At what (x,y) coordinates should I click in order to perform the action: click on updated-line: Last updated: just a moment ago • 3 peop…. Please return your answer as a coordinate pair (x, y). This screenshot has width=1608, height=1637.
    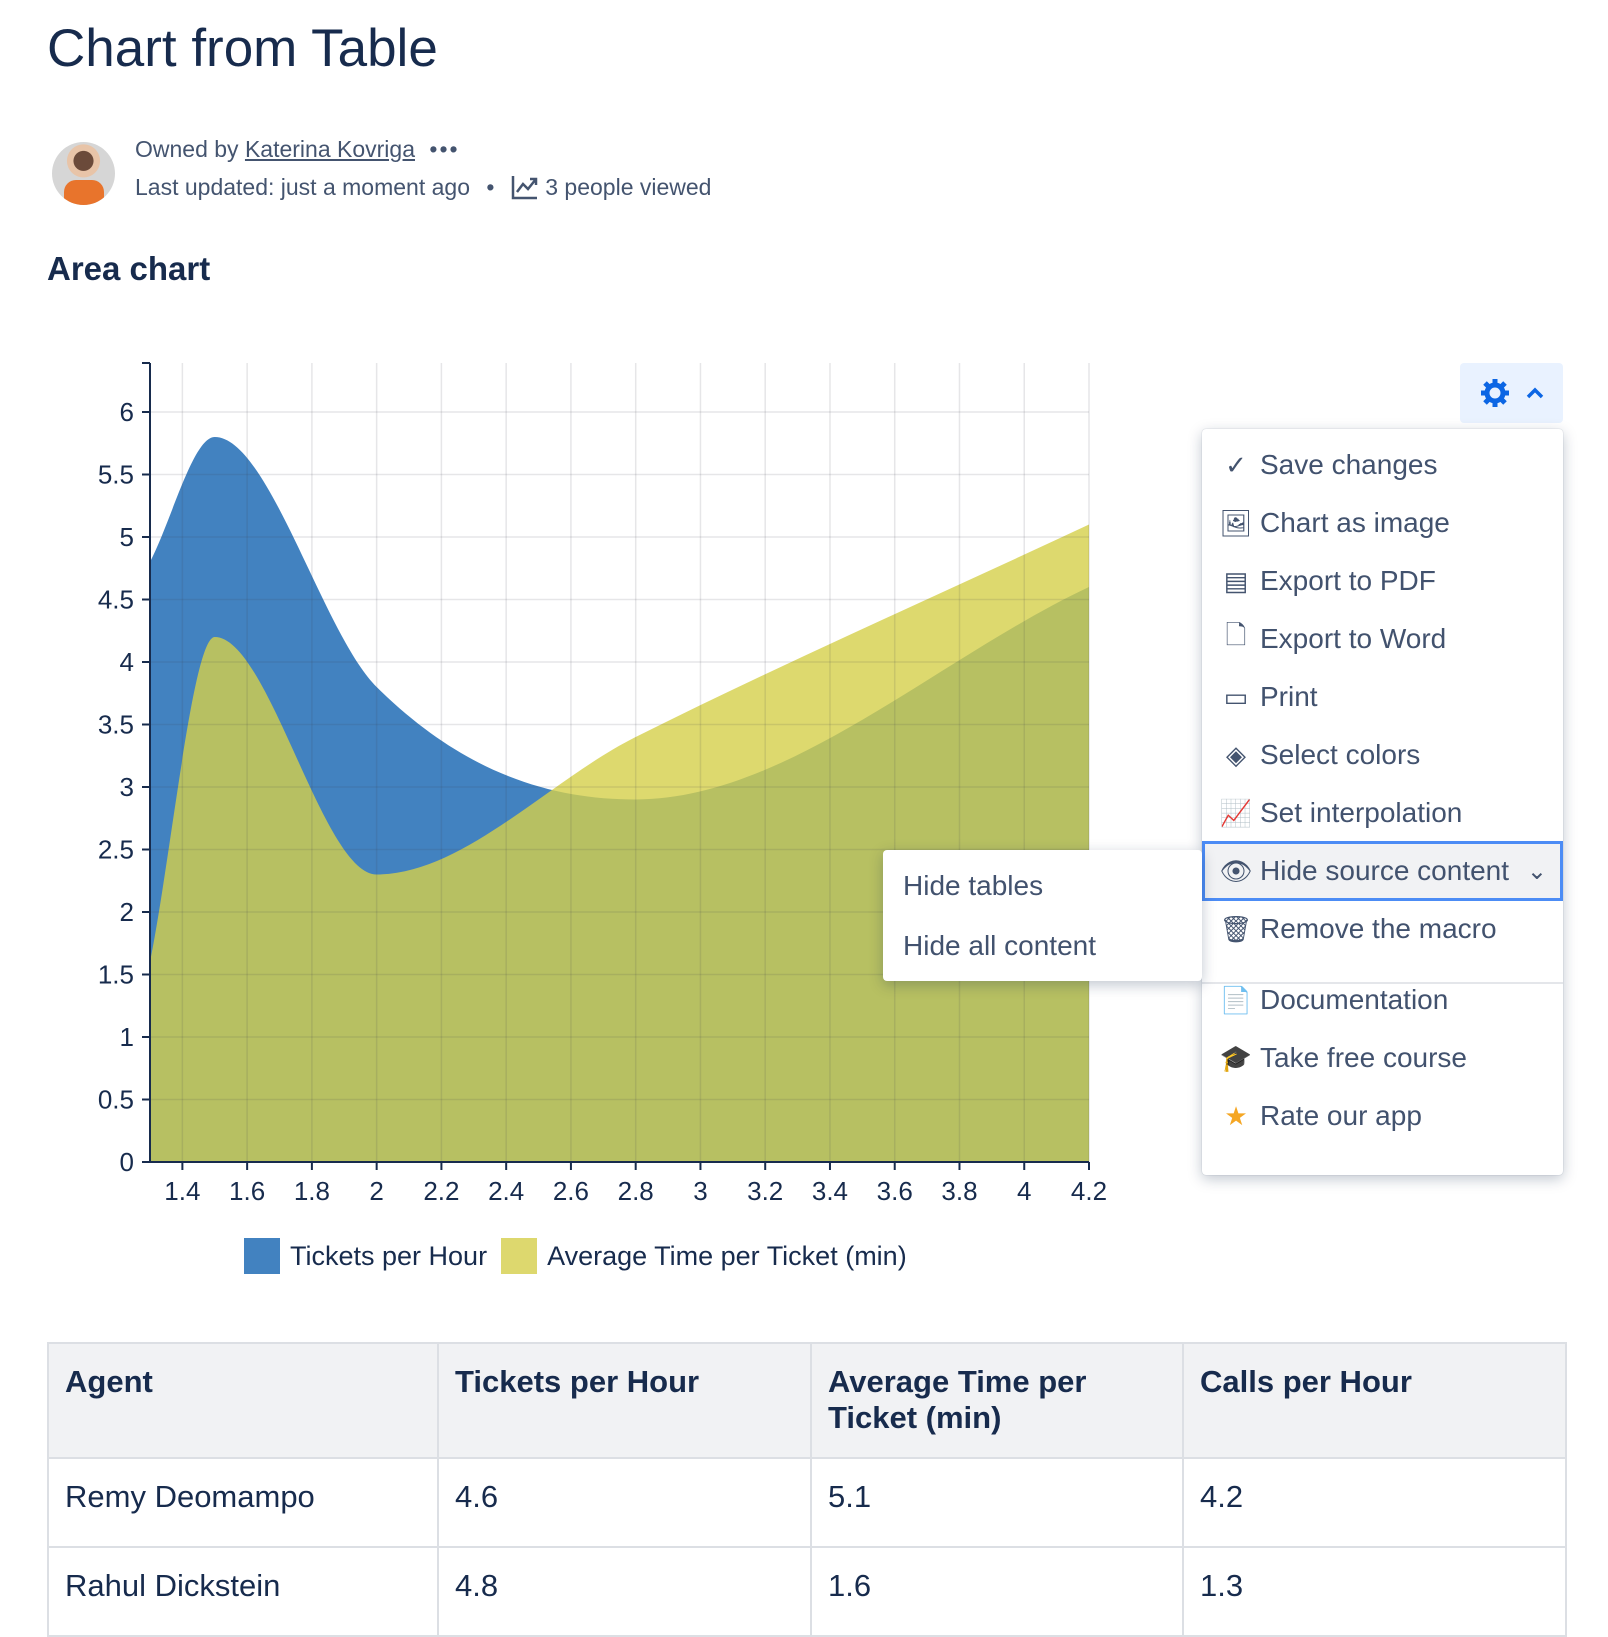
    Looking at the image, I should click on (423, 187).